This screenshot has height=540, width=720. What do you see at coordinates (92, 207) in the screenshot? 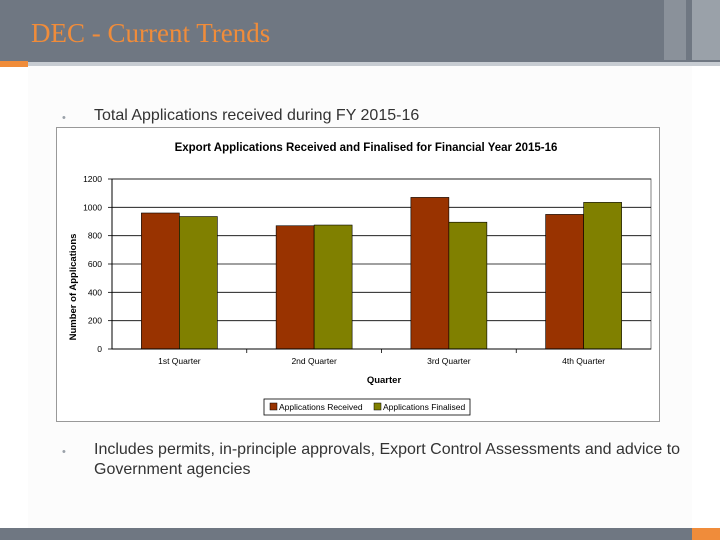
I see `y-tick-label: 1000` at bounding box center [92, 207].